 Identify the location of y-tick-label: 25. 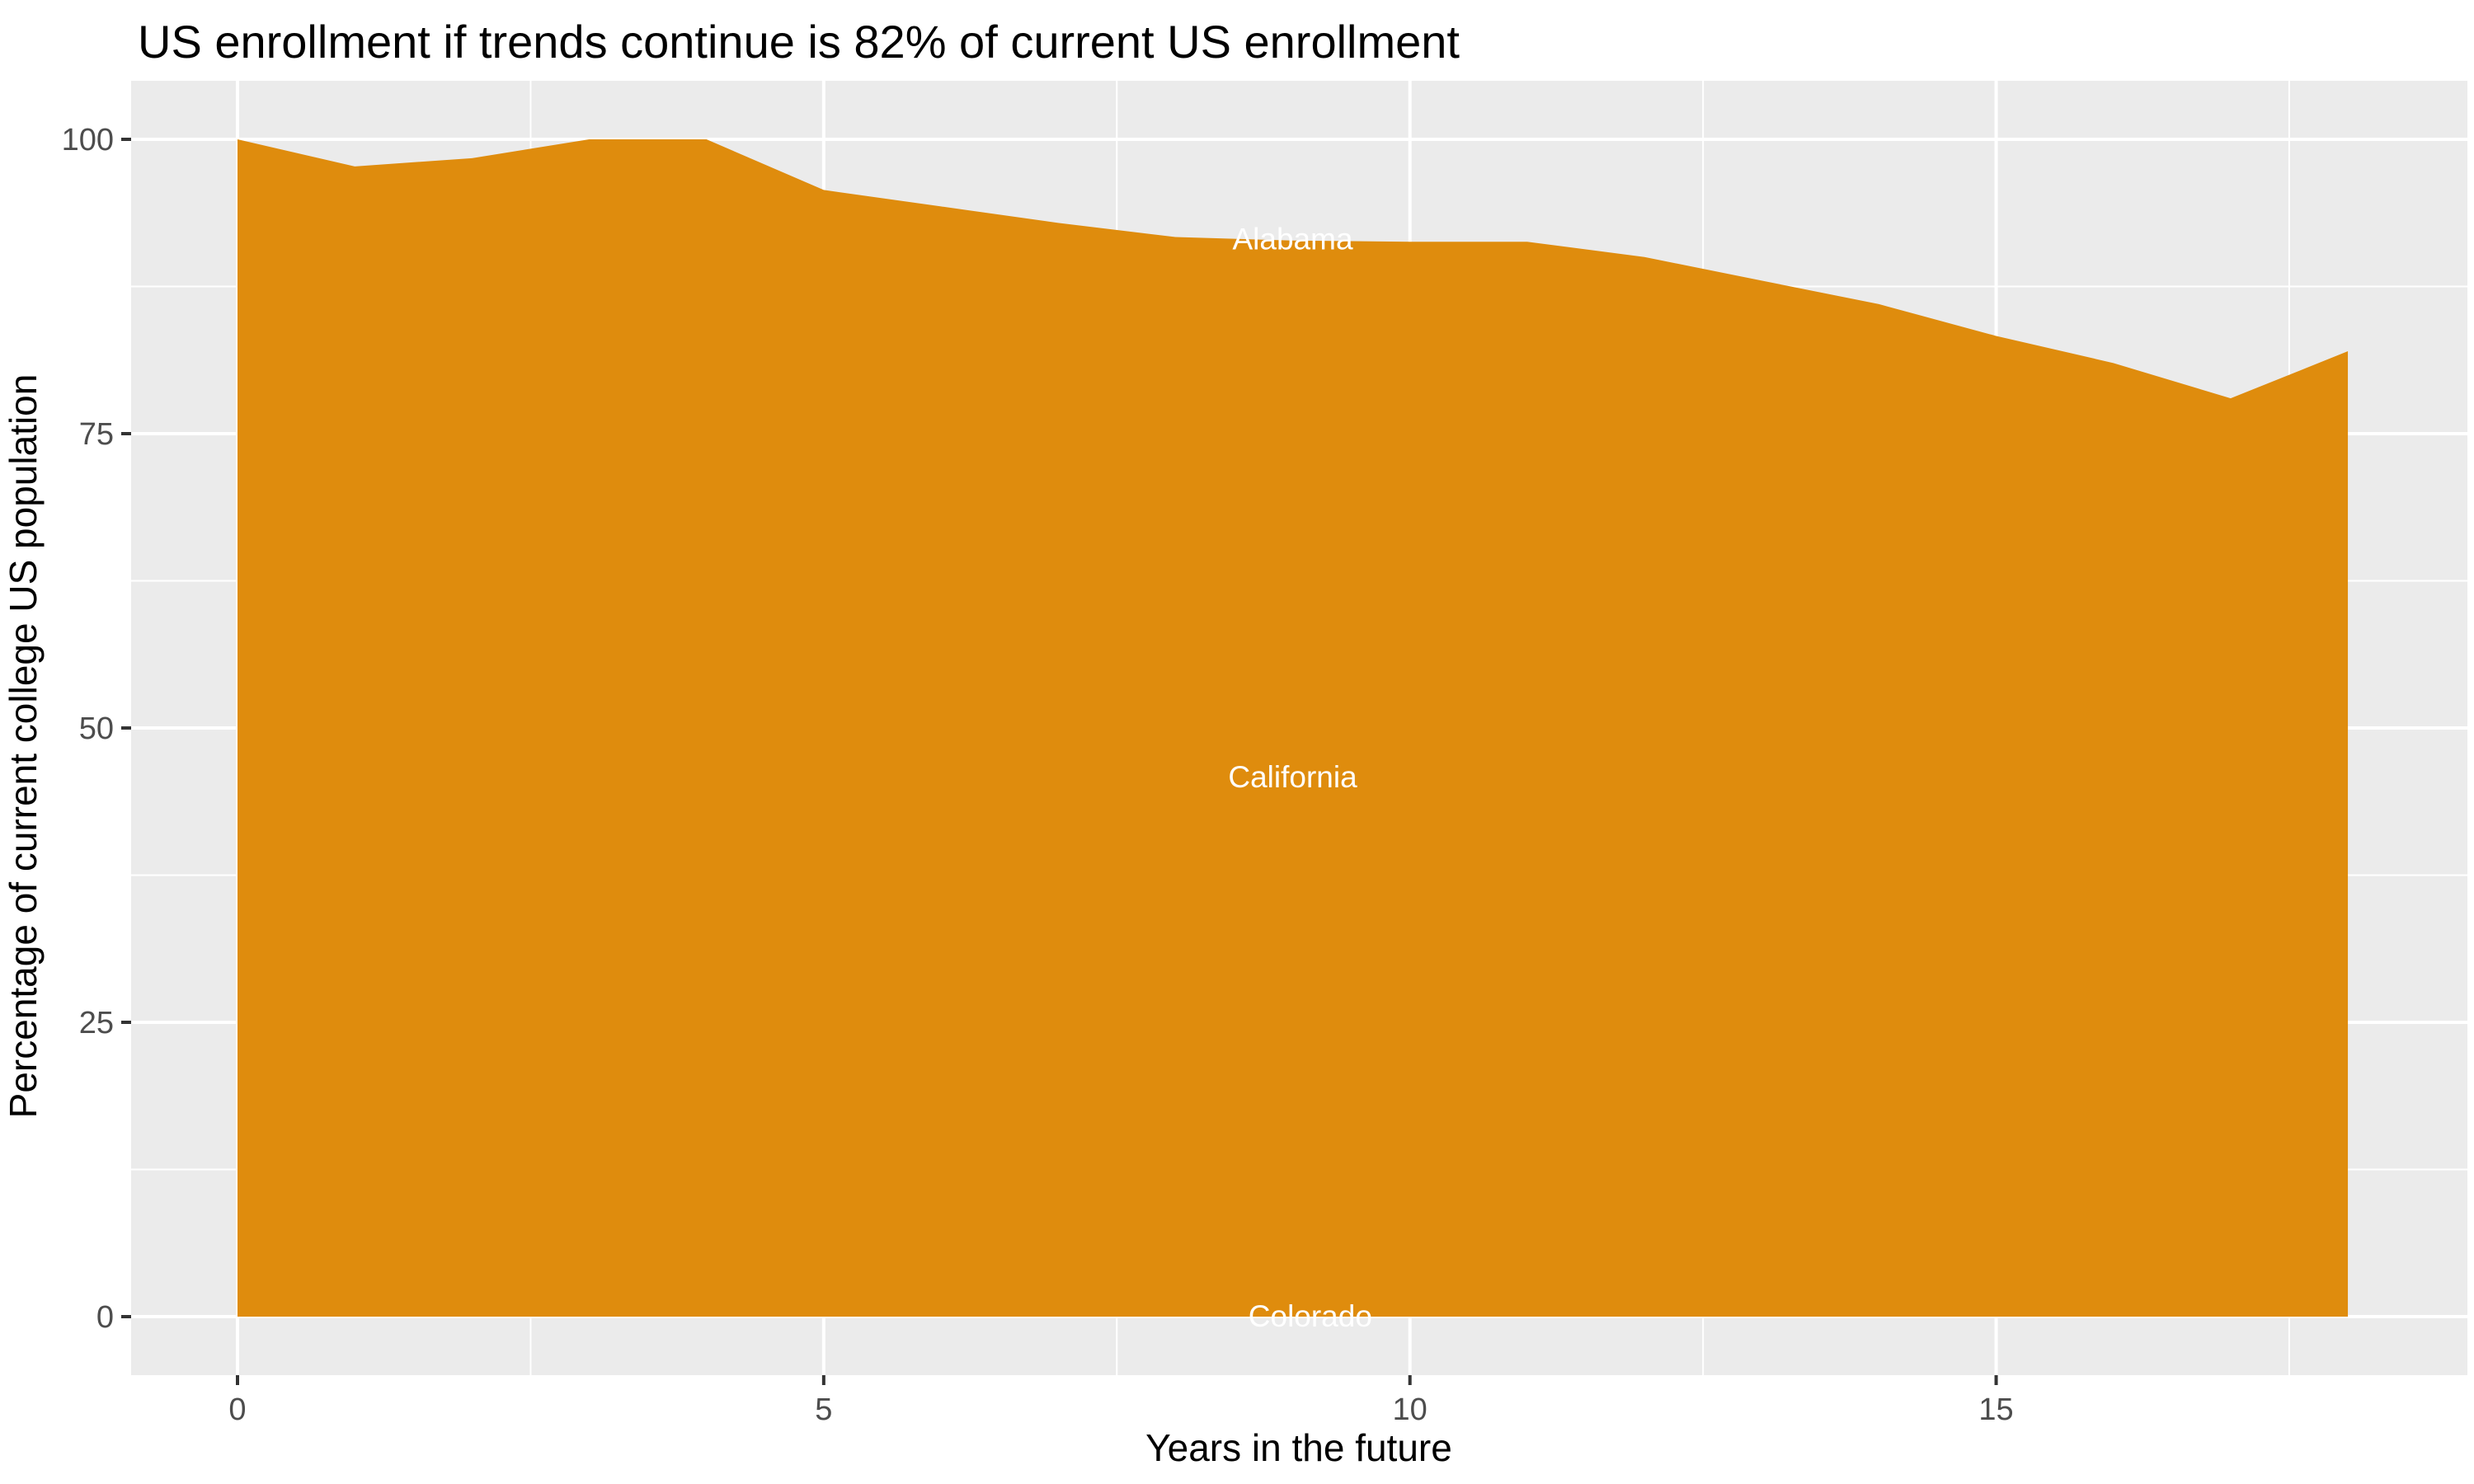
(96, 1023).